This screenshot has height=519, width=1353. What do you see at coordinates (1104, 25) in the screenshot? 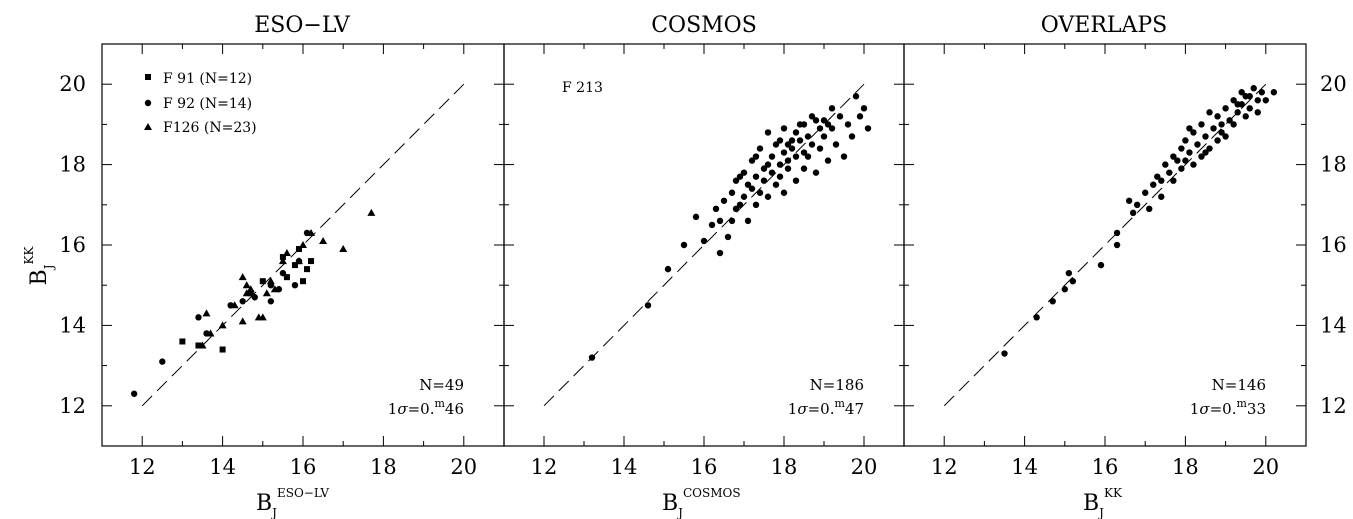
I see `panel-title: OVERLAPS` at bounding box center [1104, 25].